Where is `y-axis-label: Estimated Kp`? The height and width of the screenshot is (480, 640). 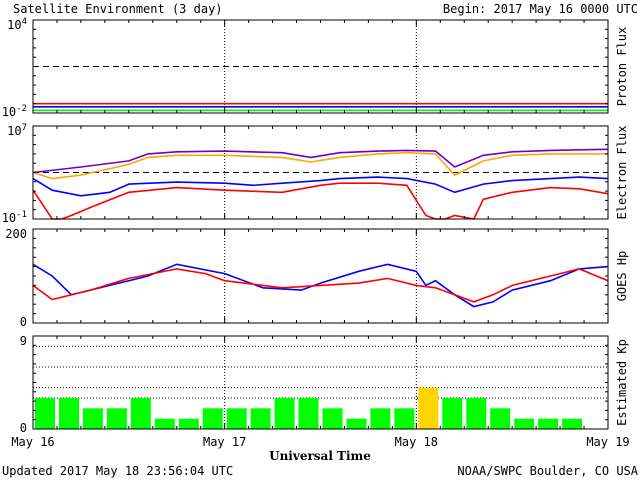 y-axis-label: Estimated Kp is located at coordinates (622, 382).